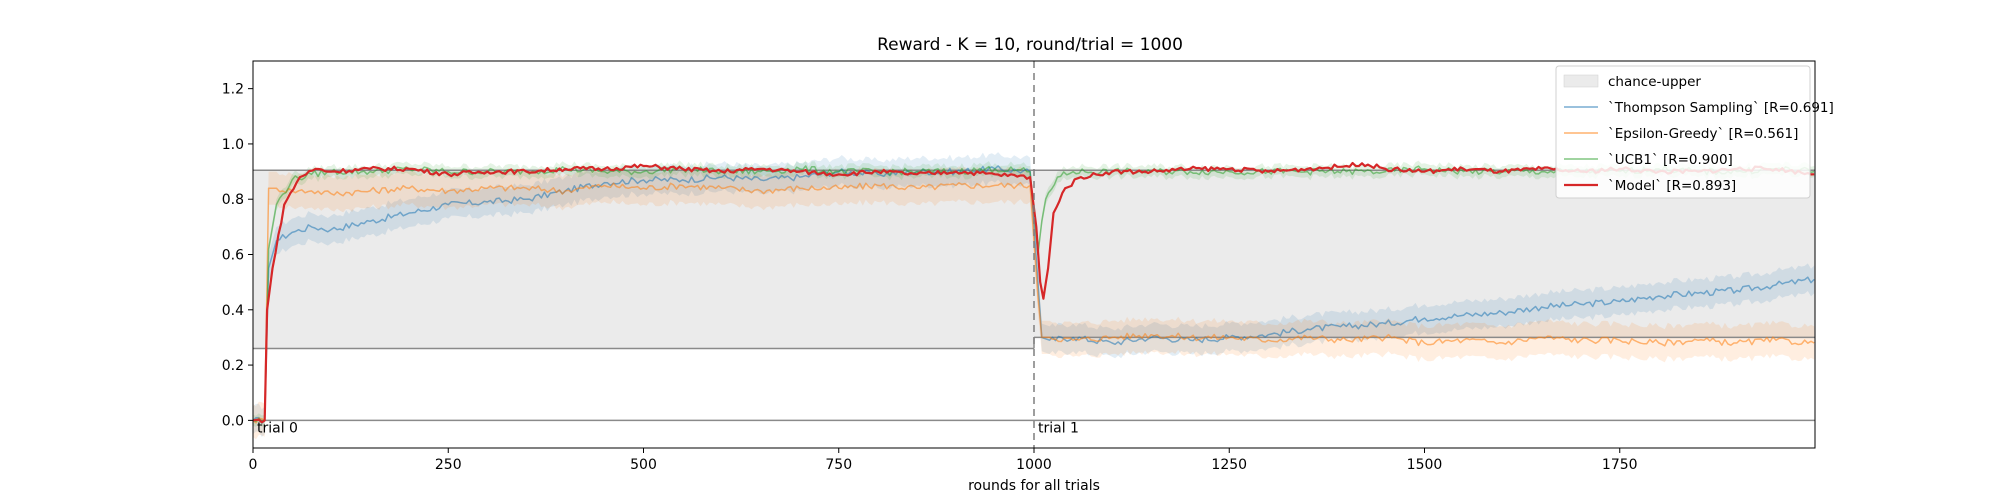  I want to click on y-tick-label: 0.4, so click(233, 311).